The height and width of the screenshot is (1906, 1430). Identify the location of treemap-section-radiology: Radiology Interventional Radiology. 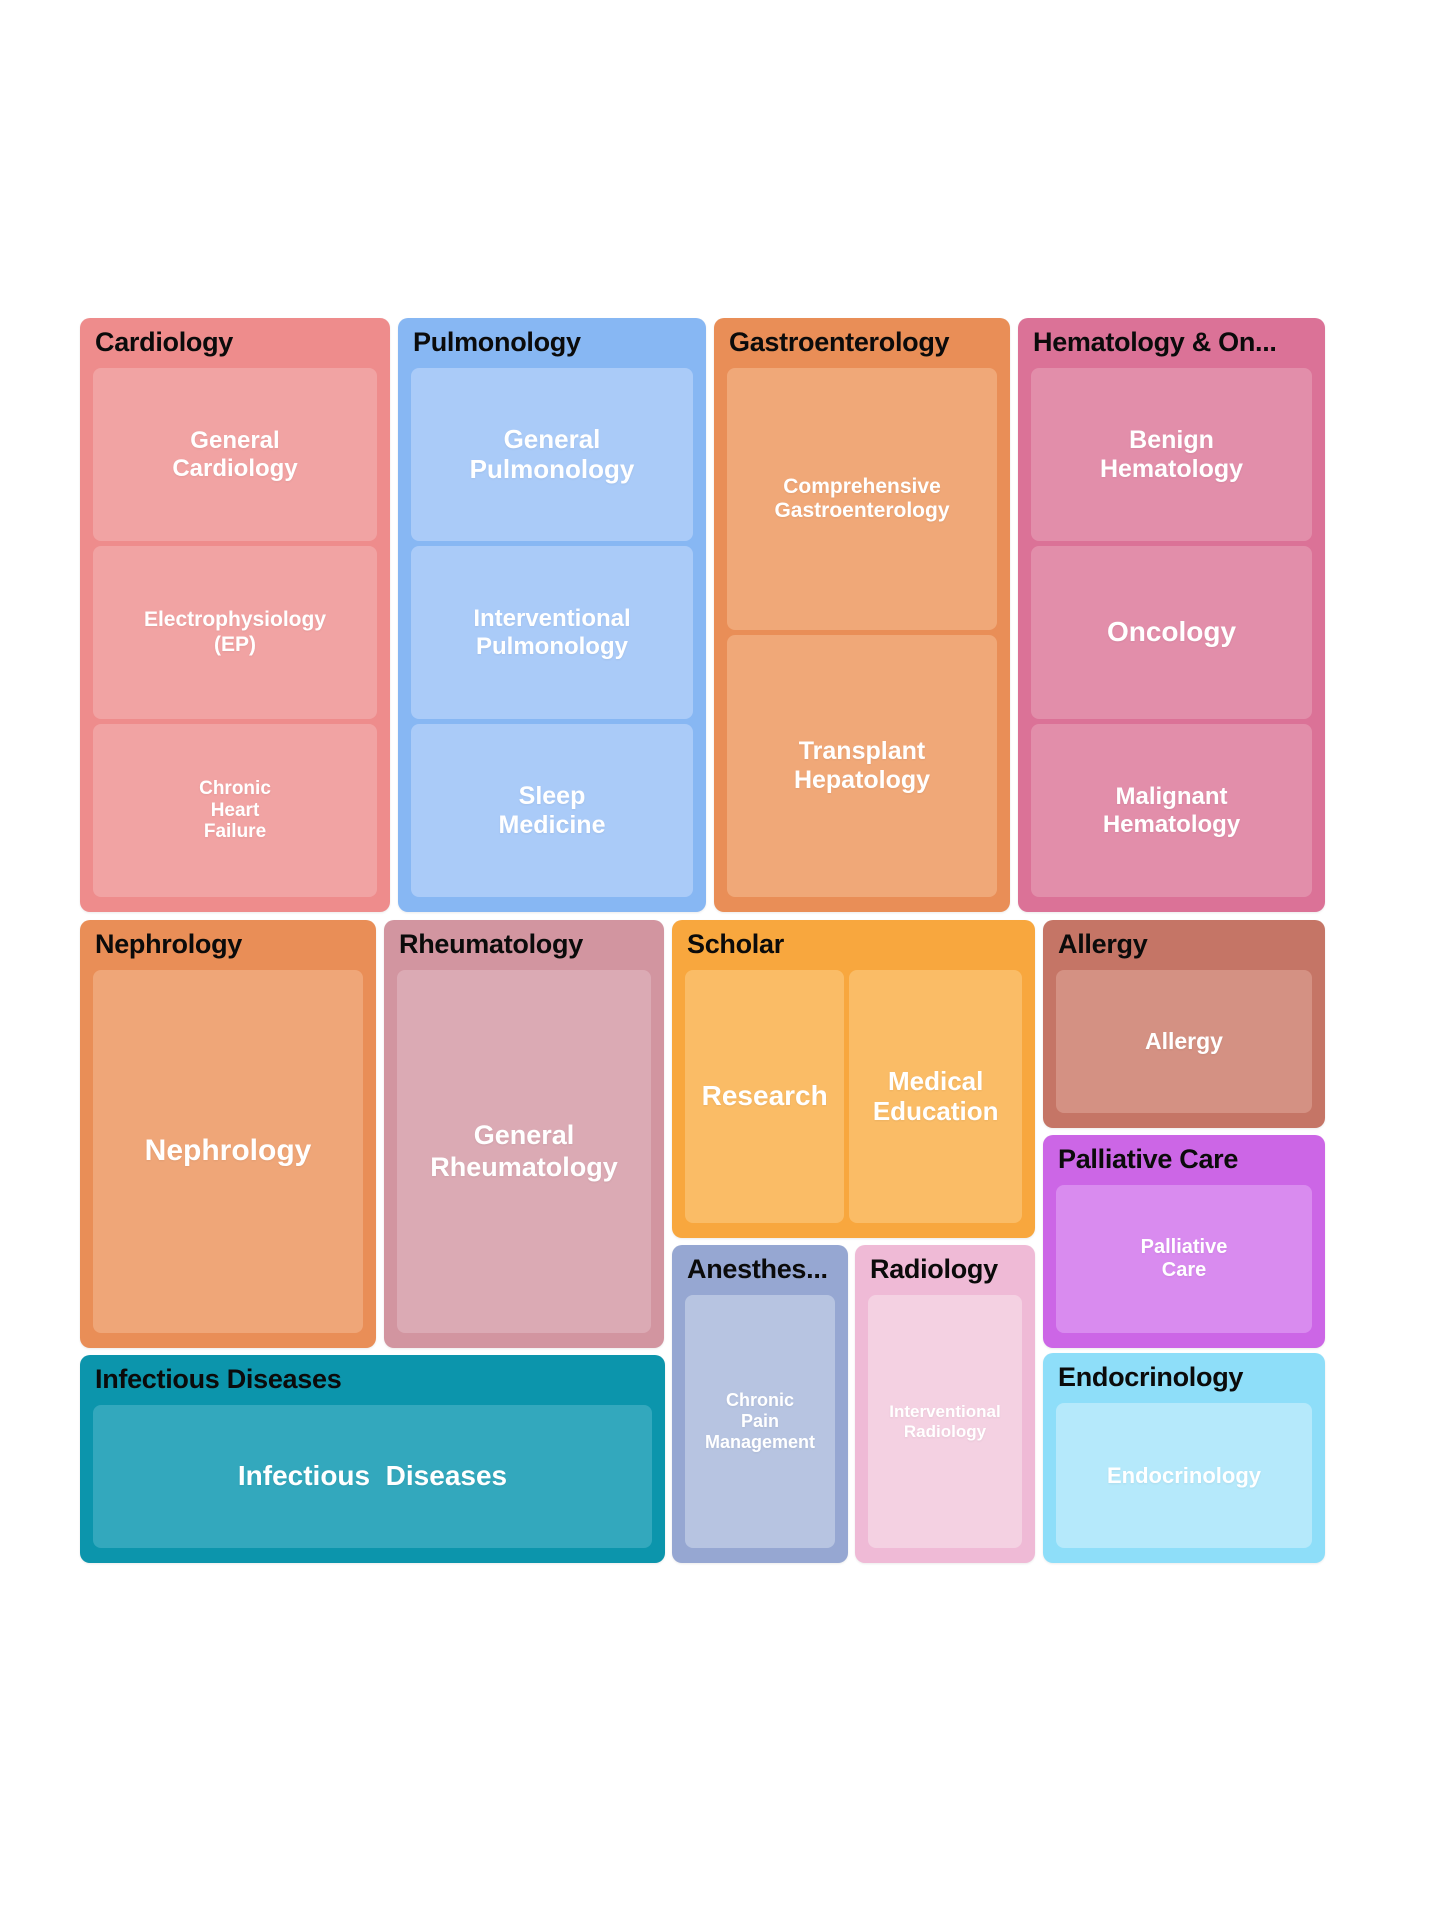
(945, 1404).